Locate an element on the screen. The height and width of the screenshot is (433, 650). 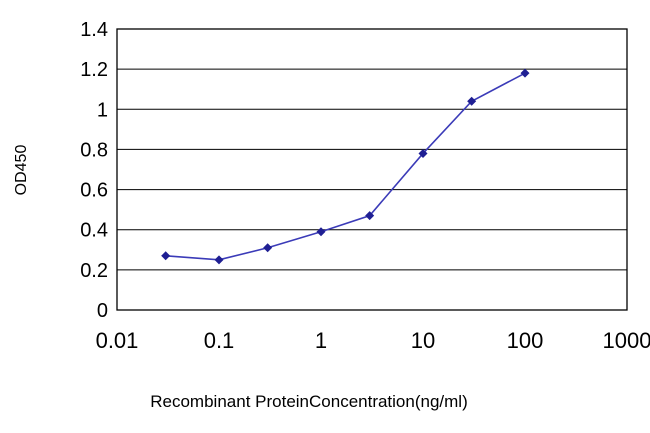
y-tick-label: 1.4 is located at coordinates (94, 30).